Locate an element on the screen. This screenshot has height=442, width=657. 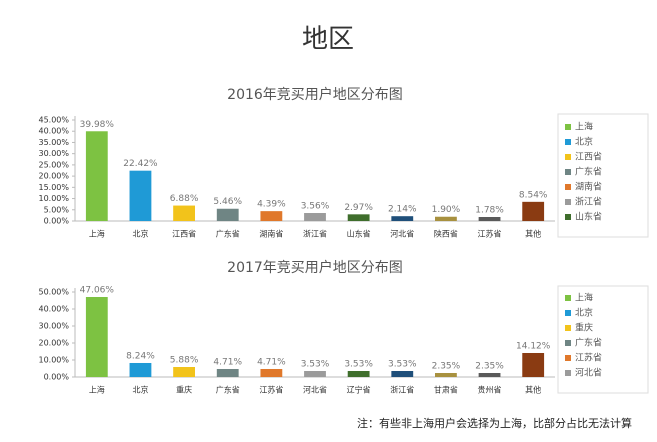
legend-label: 广东省 is located at coordinates (588, 343).